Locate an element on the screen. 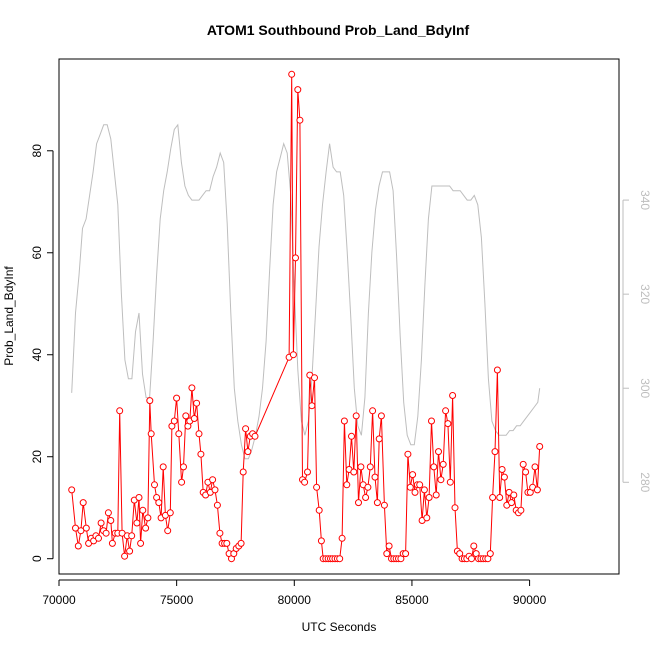 The image size is (650, 650). y2-tick-label: 340 is located at coordinates (644, 200).